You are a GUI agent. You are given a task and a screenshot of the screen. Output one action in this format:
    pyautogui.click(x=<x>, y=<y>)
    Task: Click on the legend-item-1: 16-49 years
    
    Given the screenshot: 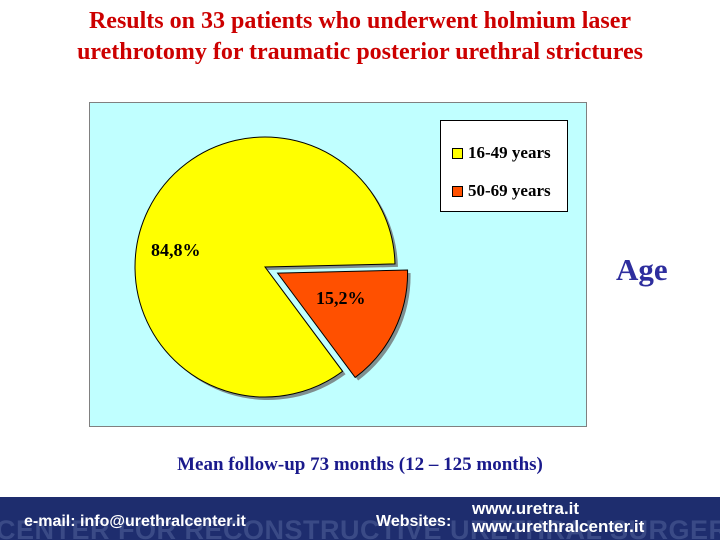 What is the action you would take?
    pyautogui.click(x=501, y=153)
    